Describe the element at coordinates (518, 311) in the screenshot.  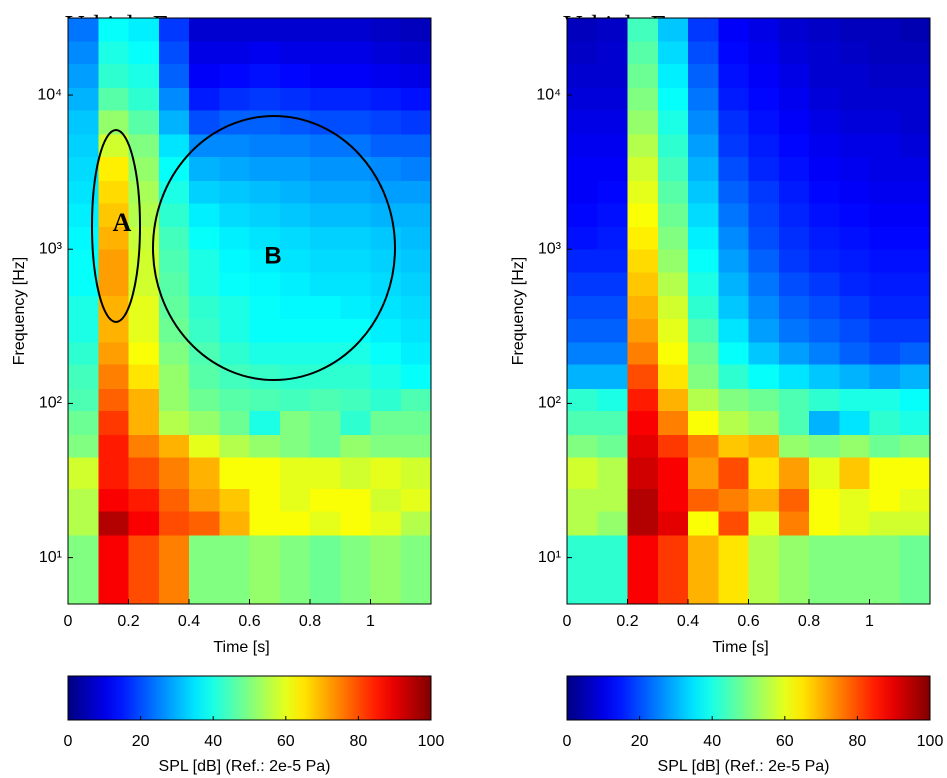
I see `y-axis-label: Frequency [Hz]` at that location.